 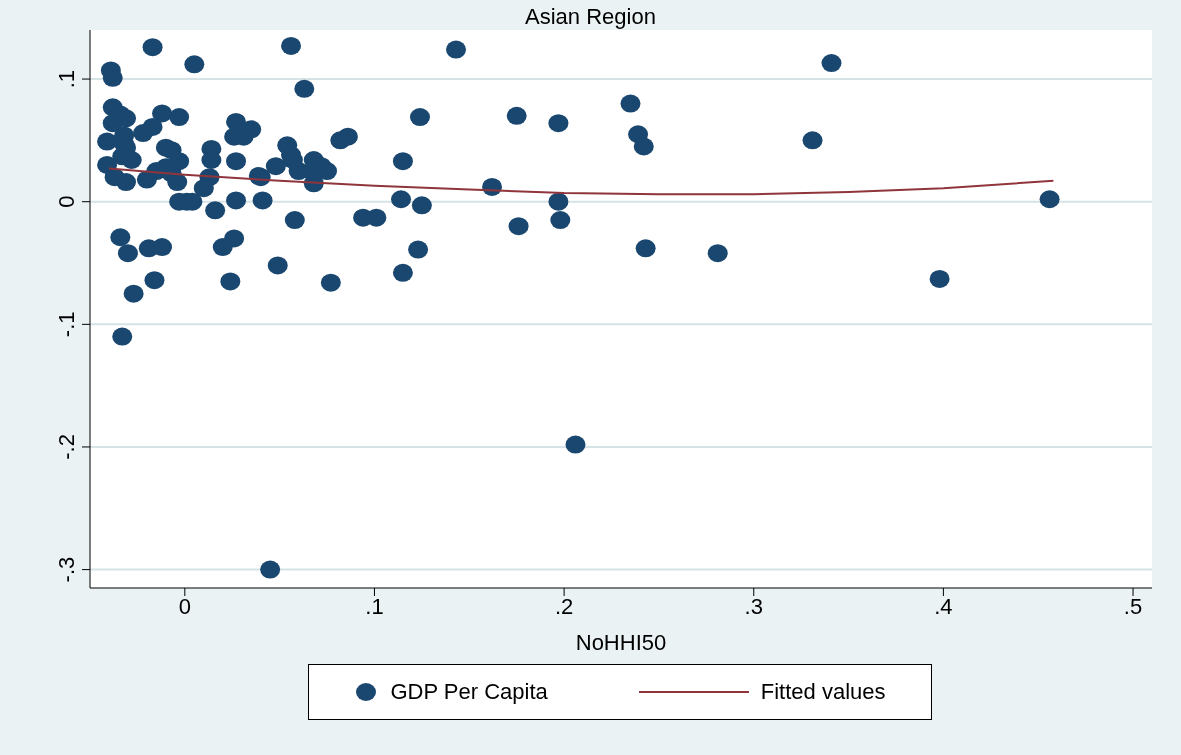 What do you see at coordinates (823, 692) in the screenshot?
I see `legend-label: Fitted values` at bounding box center [823, 692].